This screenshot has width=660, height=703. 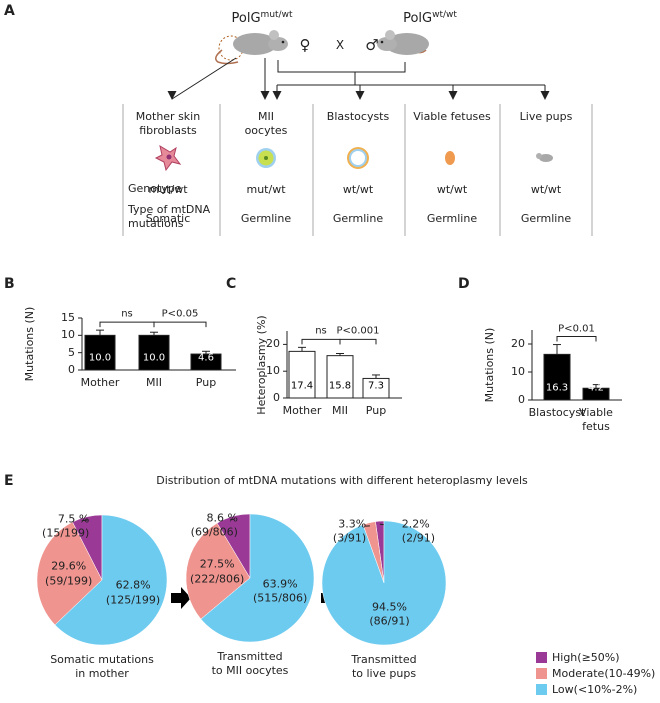 What do you see at coordinates (9, 481) in the screenshot?
I see `panel-label: E` at bounding box center [9, 481].